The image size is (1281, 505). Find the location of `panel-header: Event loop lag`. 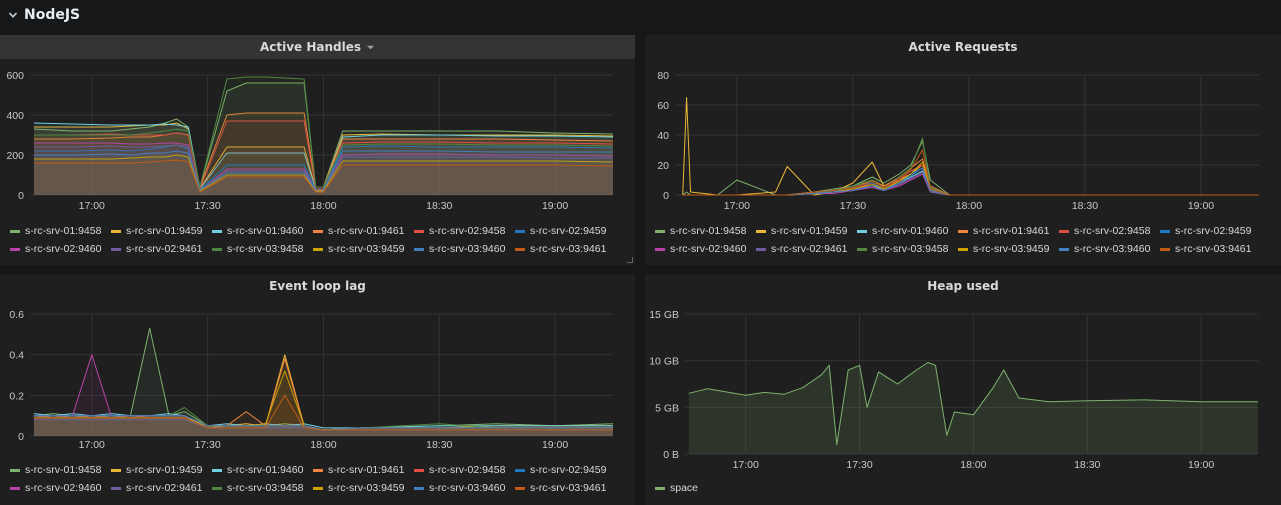

panel-header: Event loop lag is located at coordinates (317, 286).